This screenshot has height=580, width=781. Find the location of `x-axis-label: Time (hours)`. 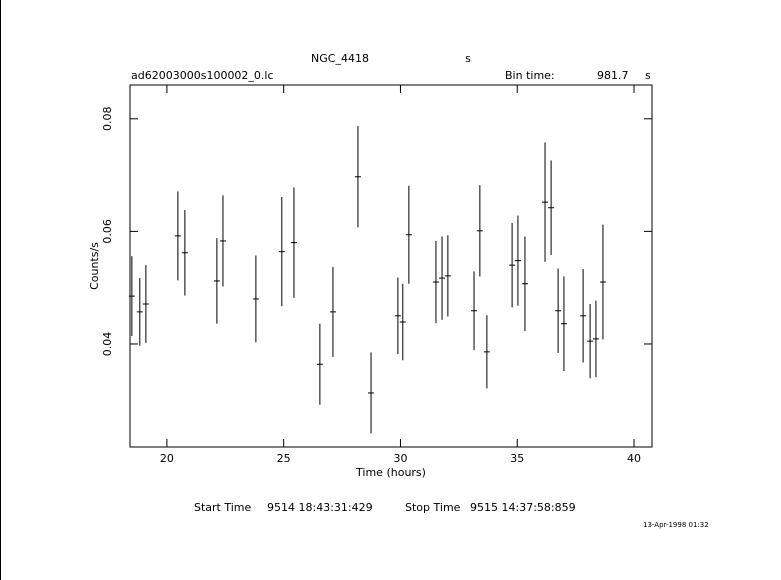

x-axis-label: Time (hours) is located at coordinates (390, 472).